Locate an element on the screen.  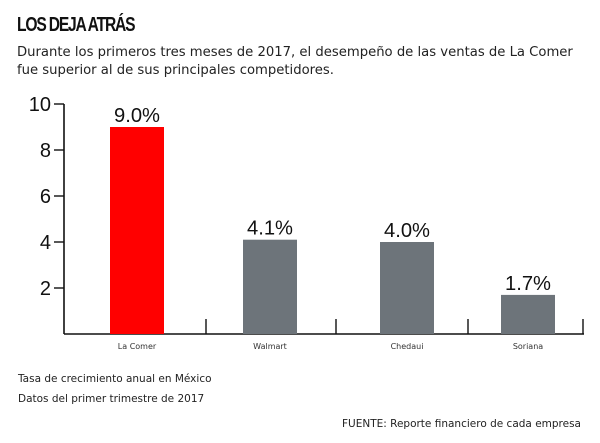
bar-soriana is located at coordinates (528, 314).